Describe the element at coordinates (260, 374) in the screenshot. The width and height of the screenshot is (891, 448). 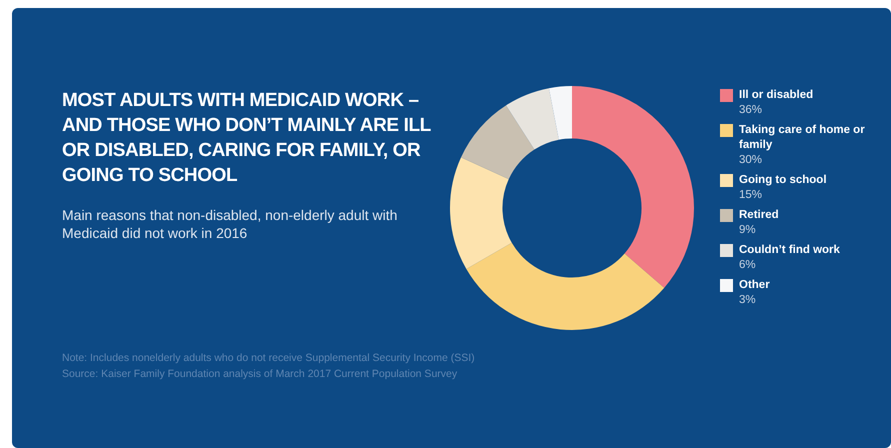
I see `source-note: Source: Kaiser Family Foundation analysis of March 2017 Current Population Survey` at that location.